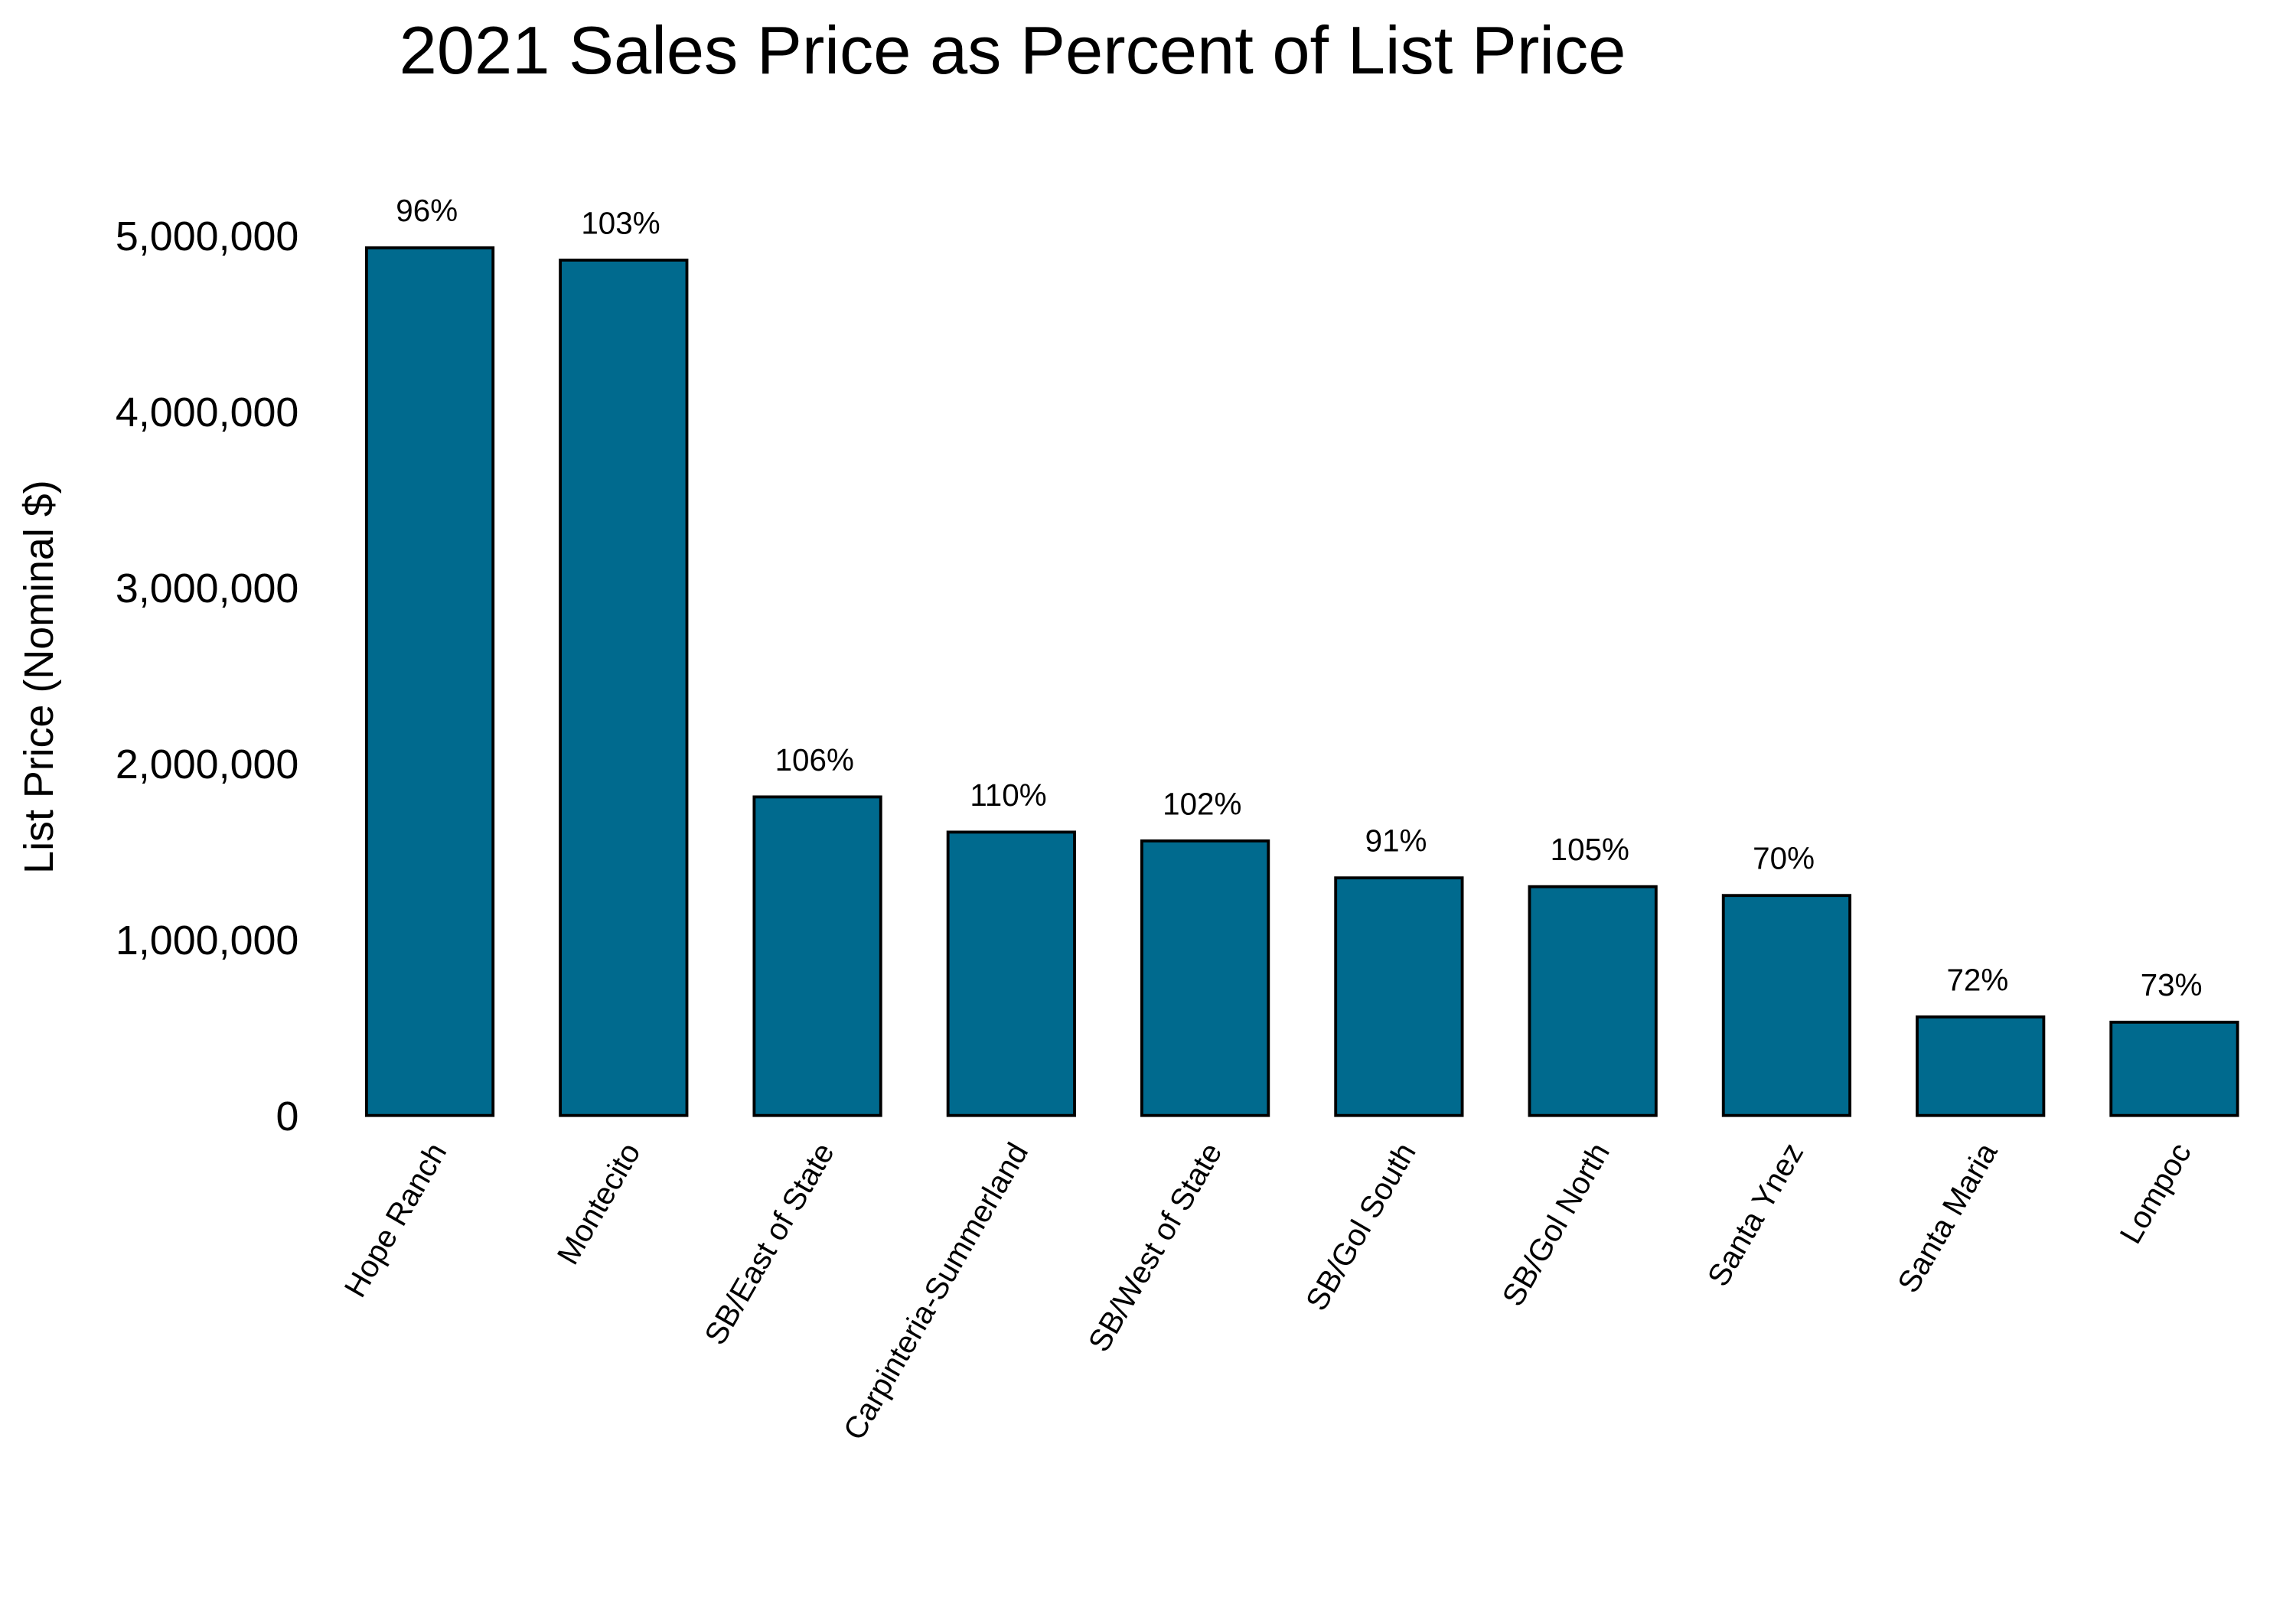 Image resolution: width=2296 pixels, height=1607 pixels. Describe the element at coordinates (287, 1116) in the screenshot. I see `y-tick-label: 0` at that location.